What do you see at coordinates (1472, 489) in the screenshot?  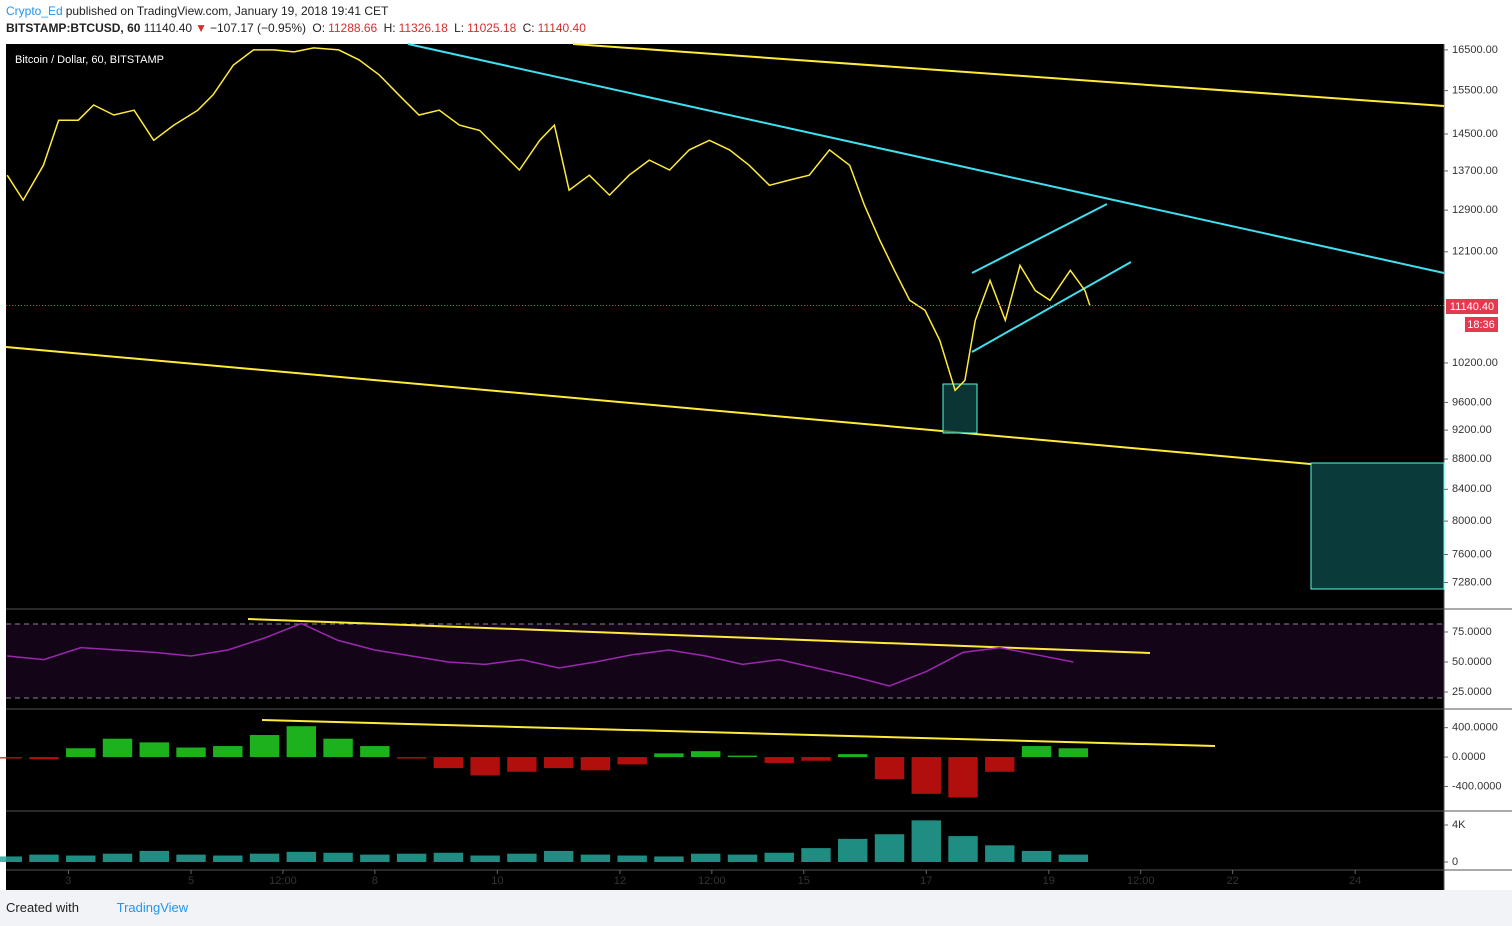 I see `y-tick-label: 8400.00` at bounding box center [1472, 489].